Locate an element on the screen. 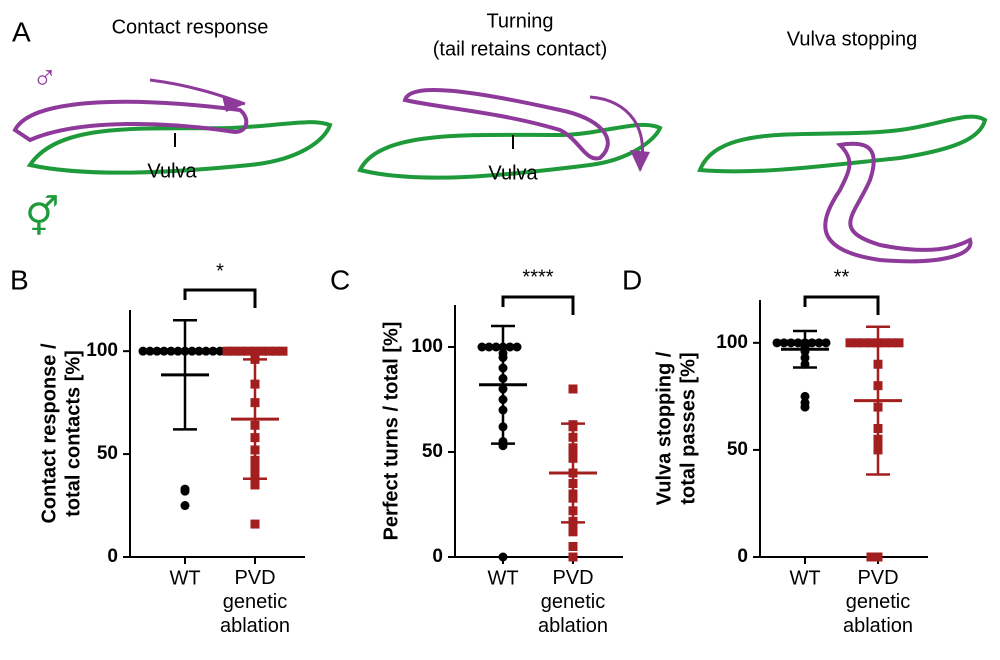  panel-label: A is located at coordinates (21, 31).